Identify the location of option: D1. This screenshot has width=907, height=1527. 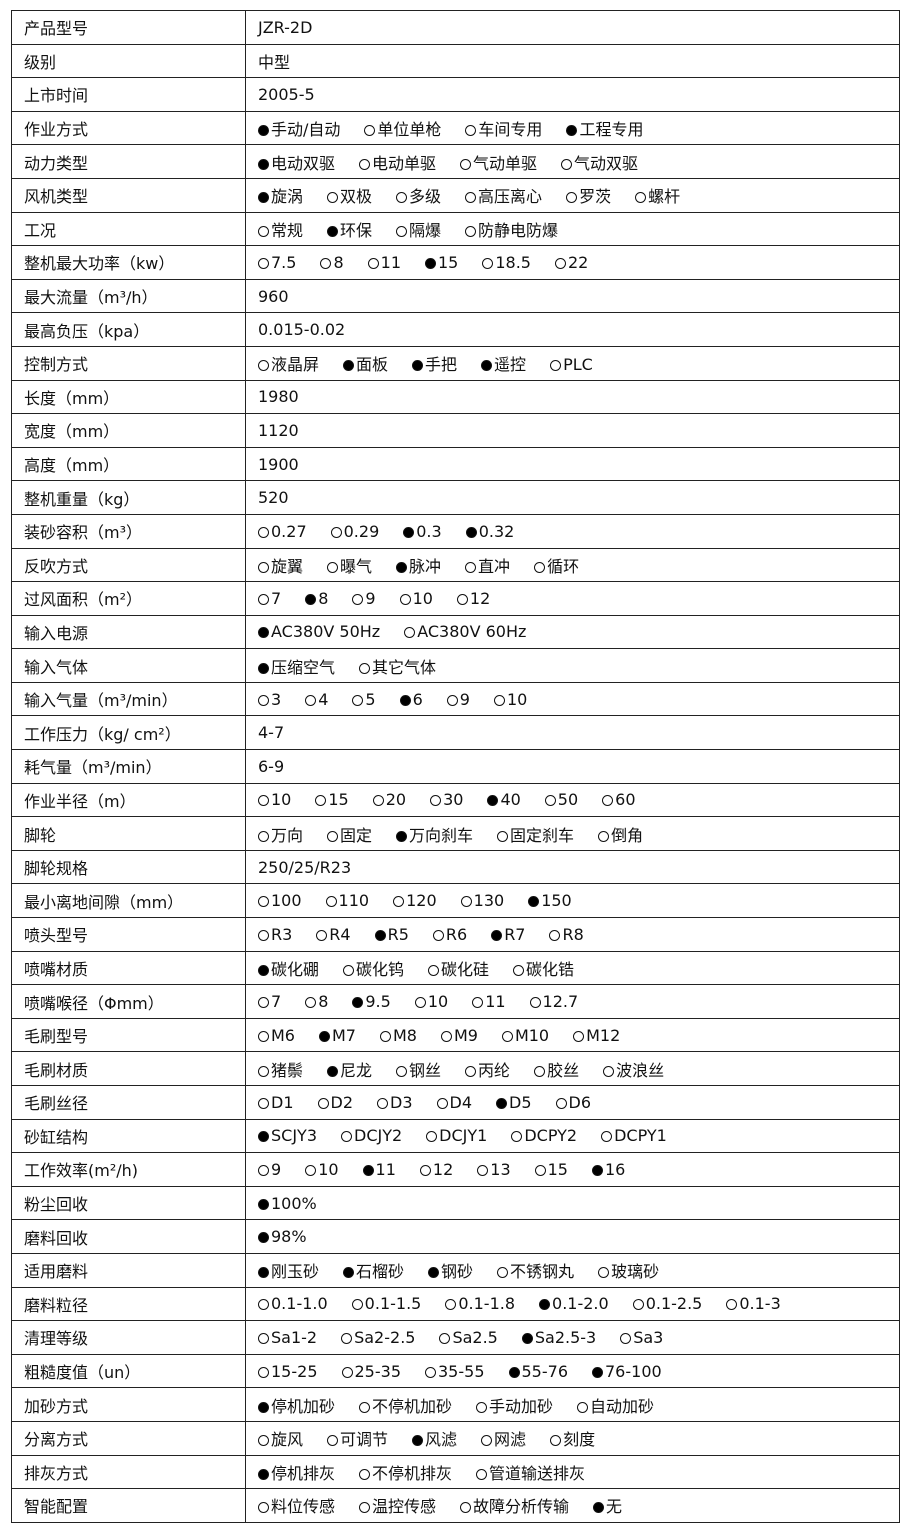
(276, 1102).